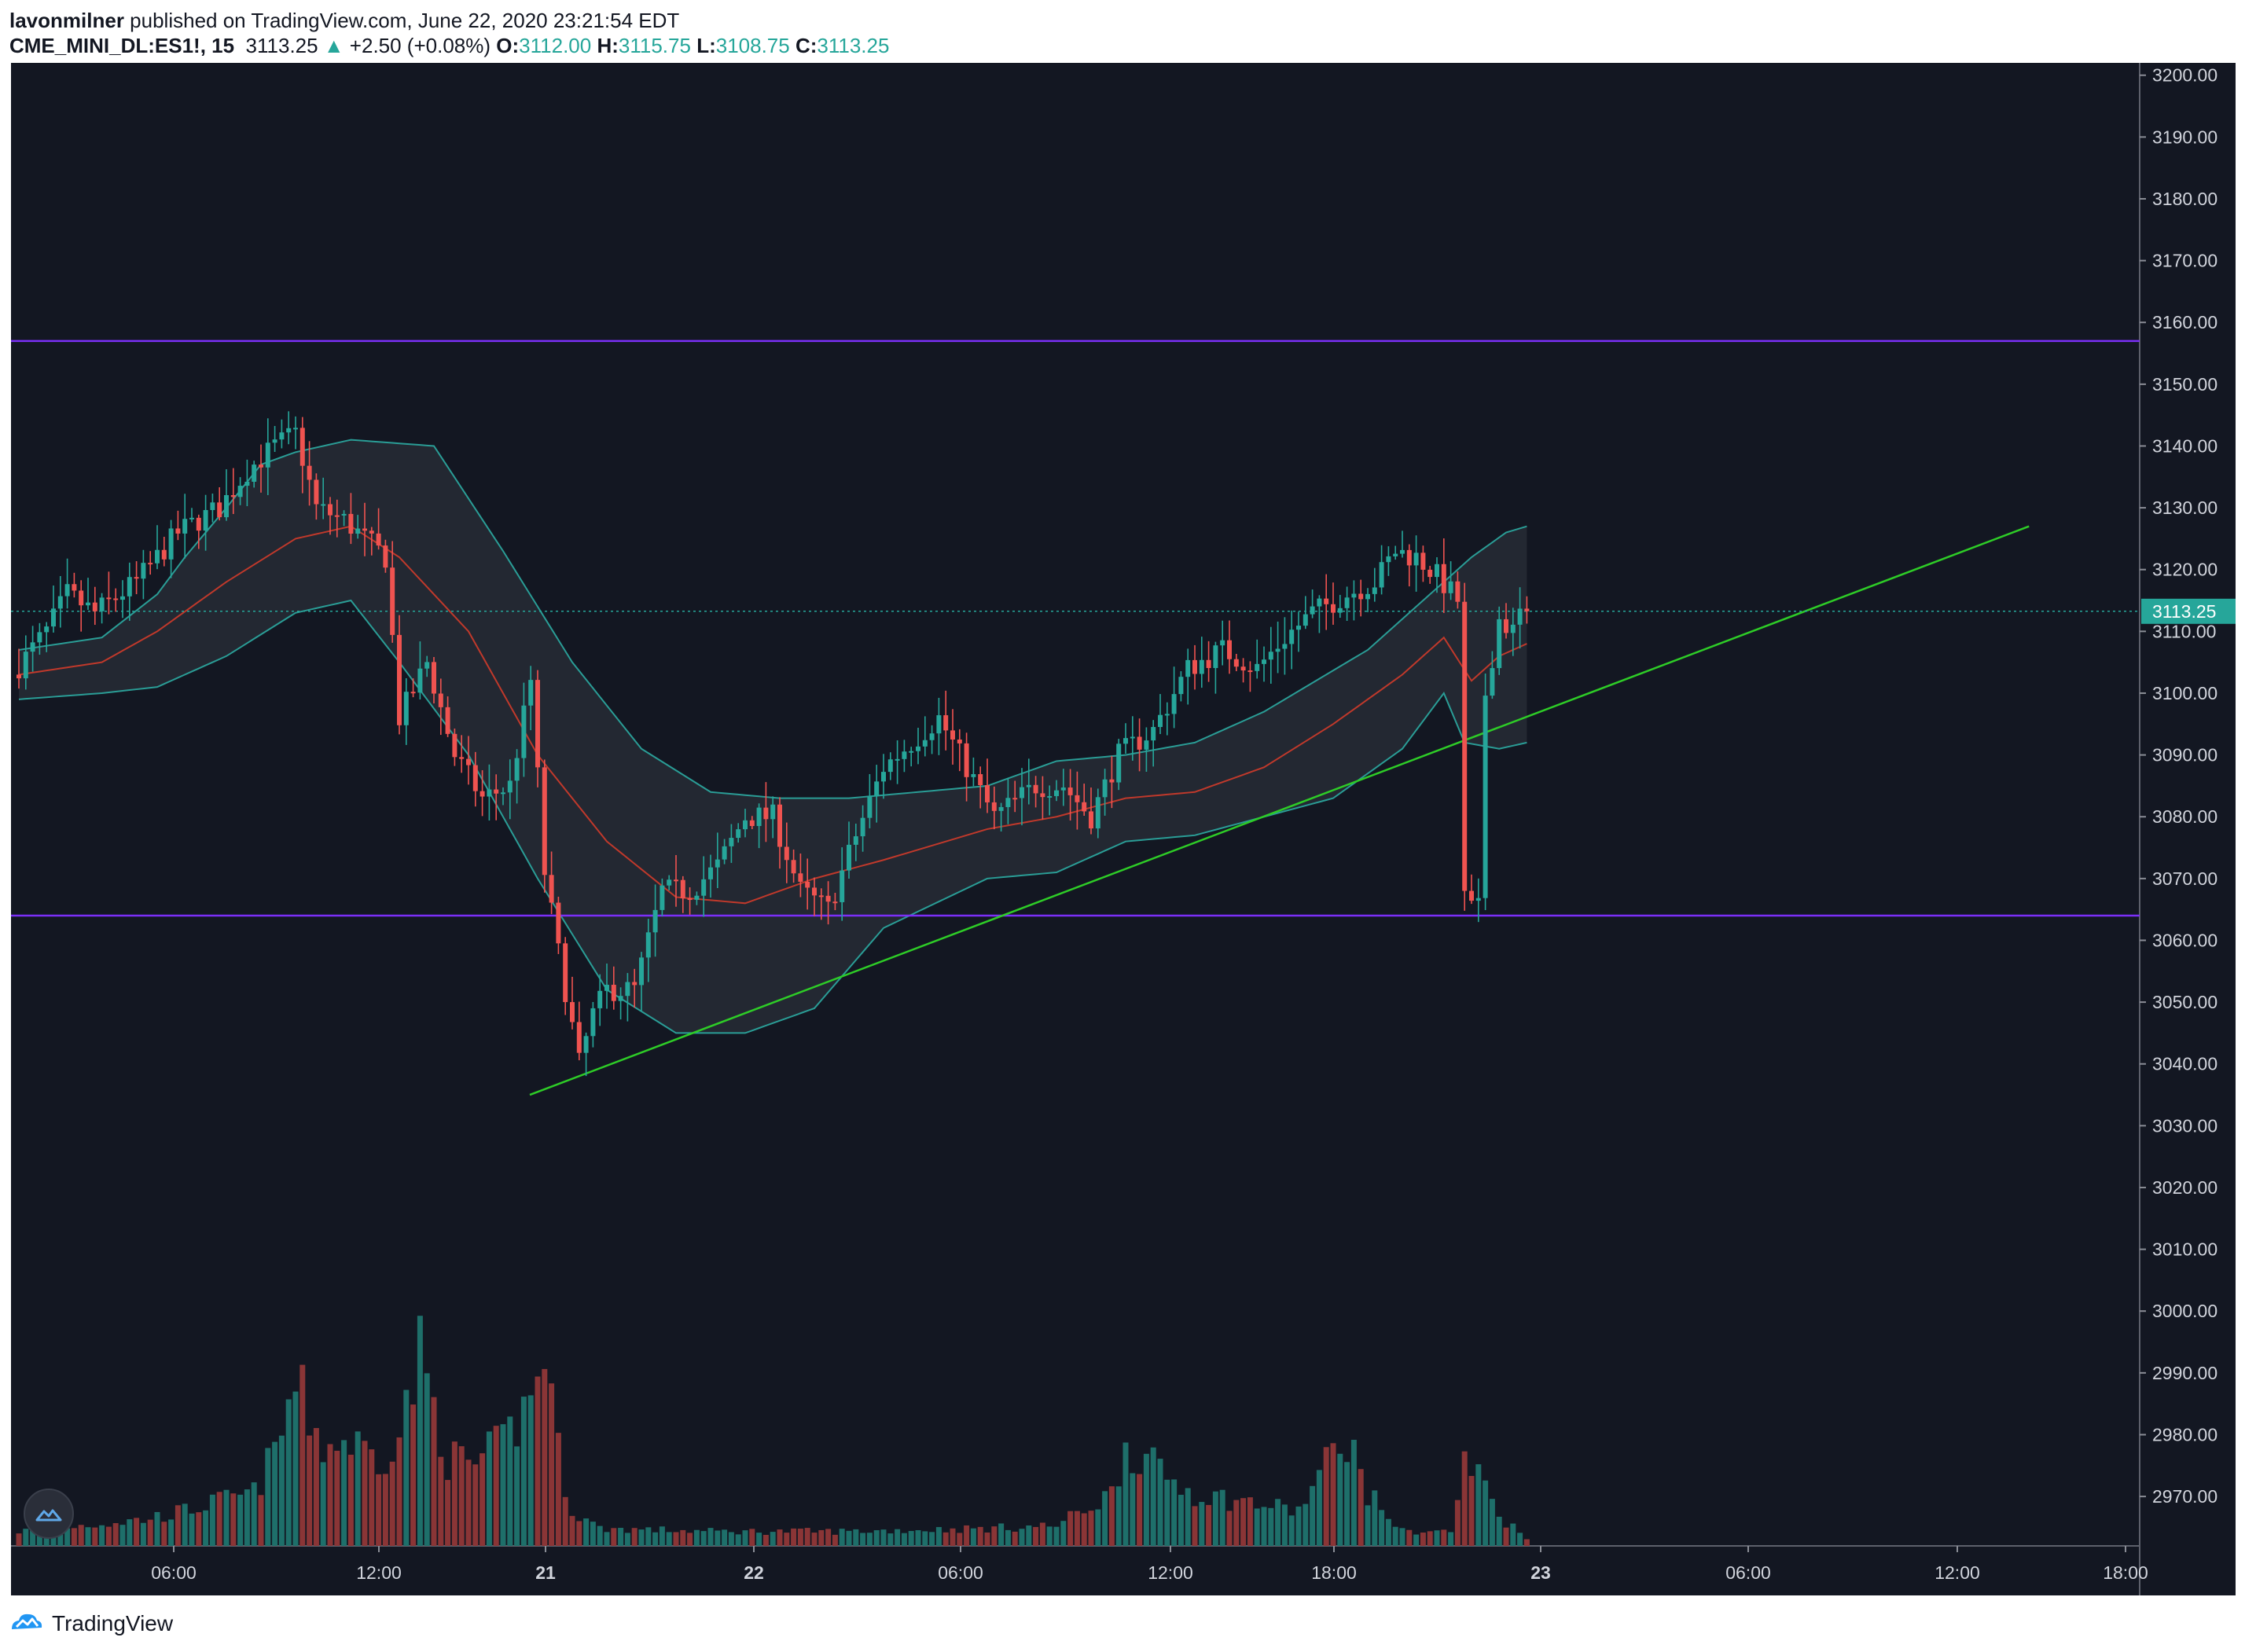 This screenshot has height=1652, width=2245. Describe the element at coordinates (1541, 1572) in the screenshot. I see `time-axis-label: 23` at that location.